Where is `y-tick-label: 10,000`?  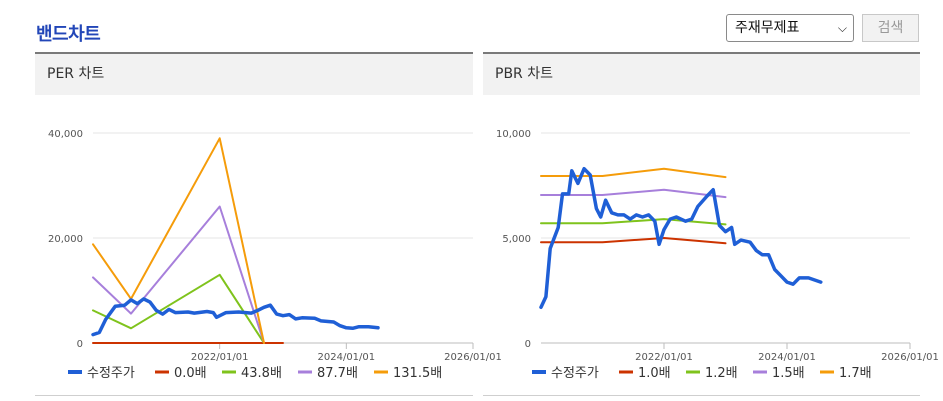 y-tick-label: 10,000 is located at coordinates (513, 134).